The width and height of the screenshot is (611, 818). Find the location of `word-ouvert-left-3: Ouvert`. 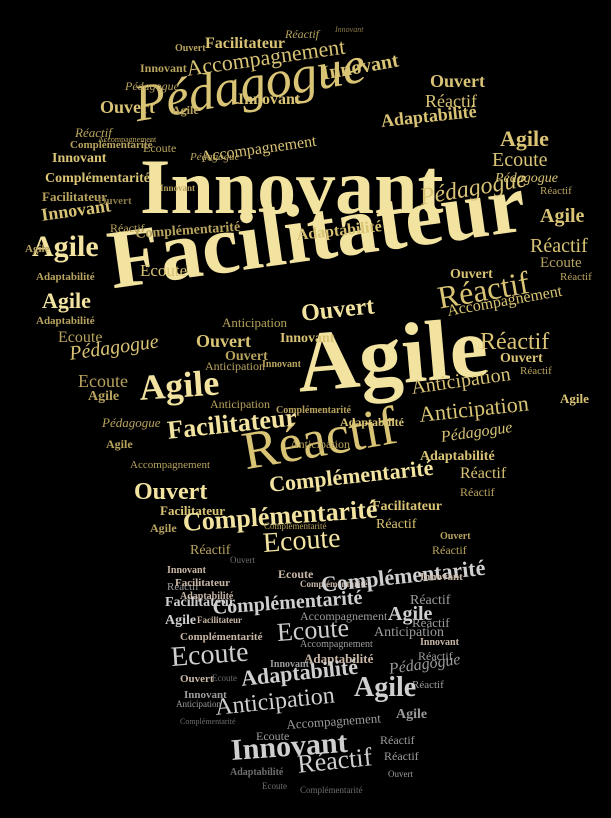

word-ouvert-left-3: Ouvert is located at coordinates (171, 492).